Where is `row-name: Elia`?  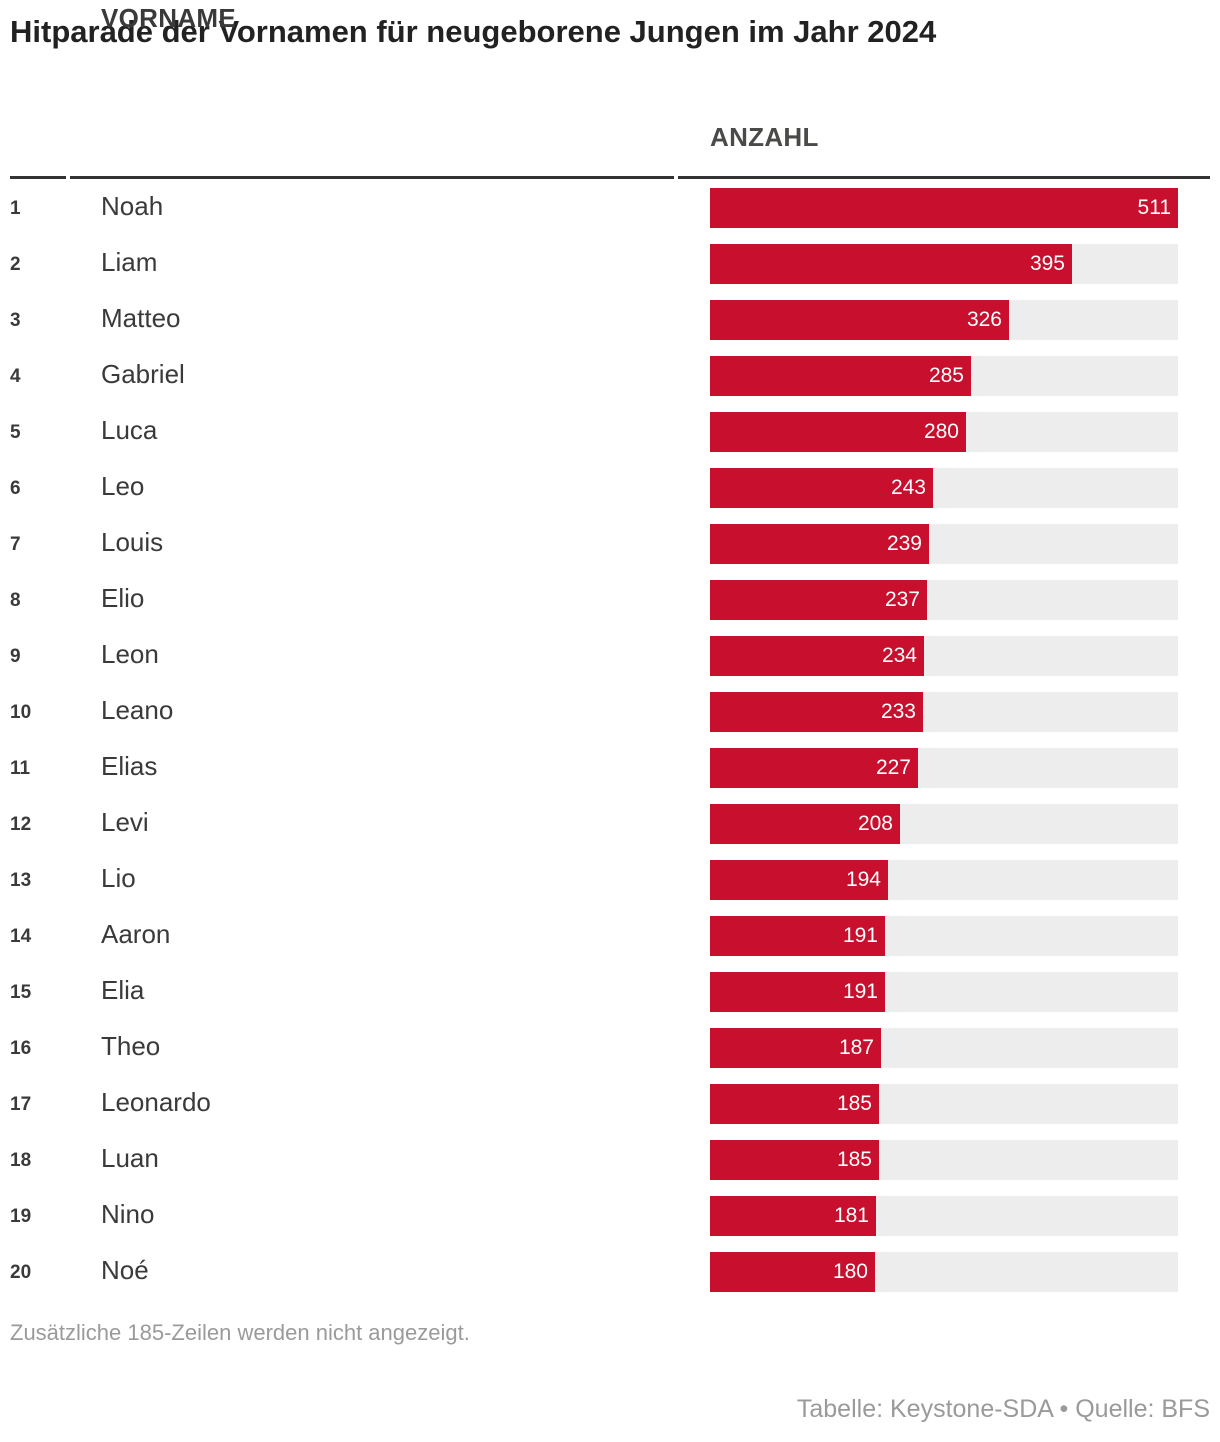 row-name: Elia is located at coordinates (123, 990).